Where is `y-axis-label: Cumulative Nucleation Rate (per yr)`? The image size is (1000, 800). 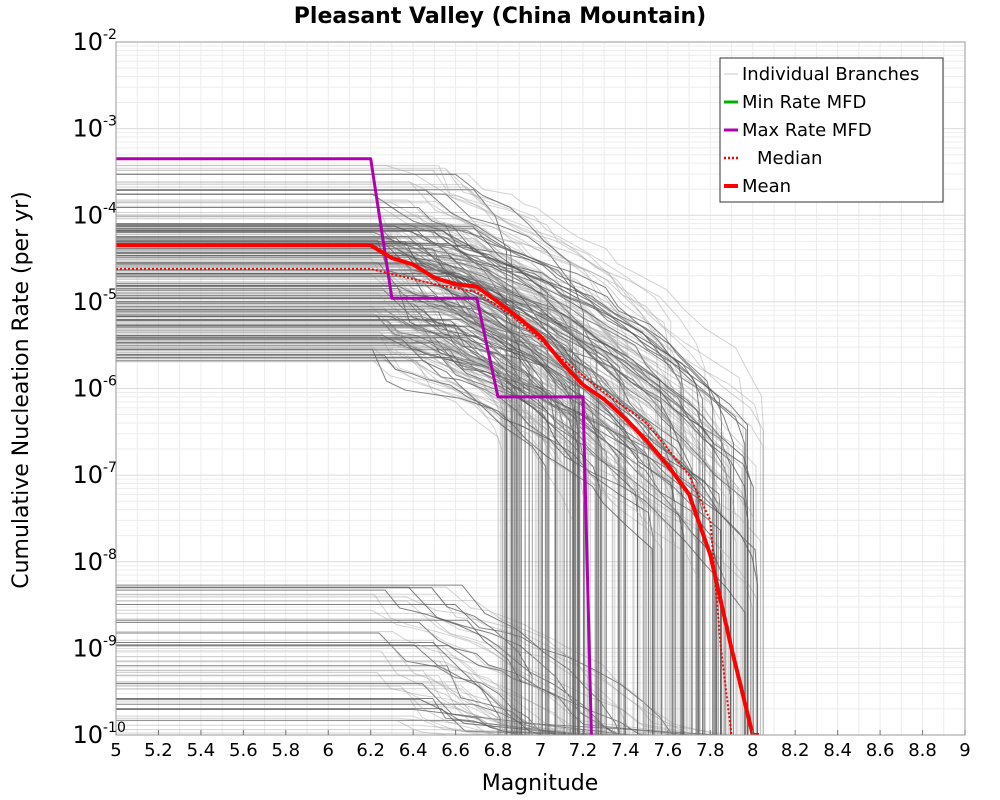
y-axis-label: Cumulative Nucleation Rate (per yr) is located at coordinates (21, 390).